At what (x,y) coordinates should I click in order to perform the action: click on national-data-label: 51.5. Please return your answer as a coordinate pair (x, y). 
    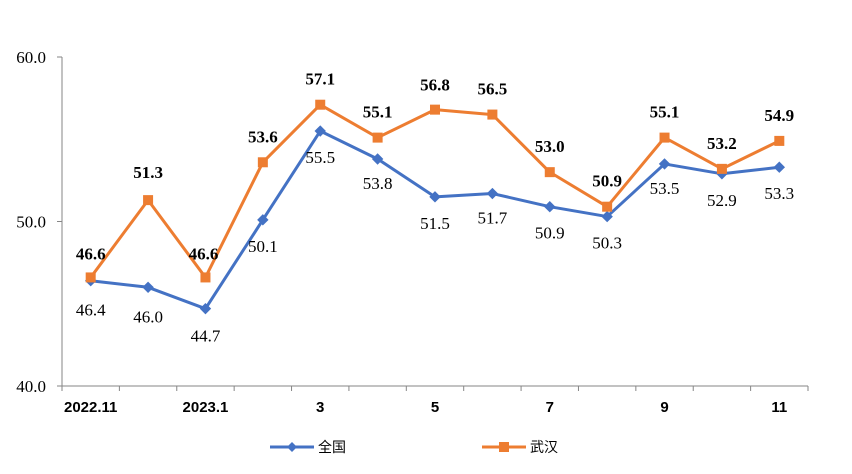
    Looking at the image, I should click on (435, 223).